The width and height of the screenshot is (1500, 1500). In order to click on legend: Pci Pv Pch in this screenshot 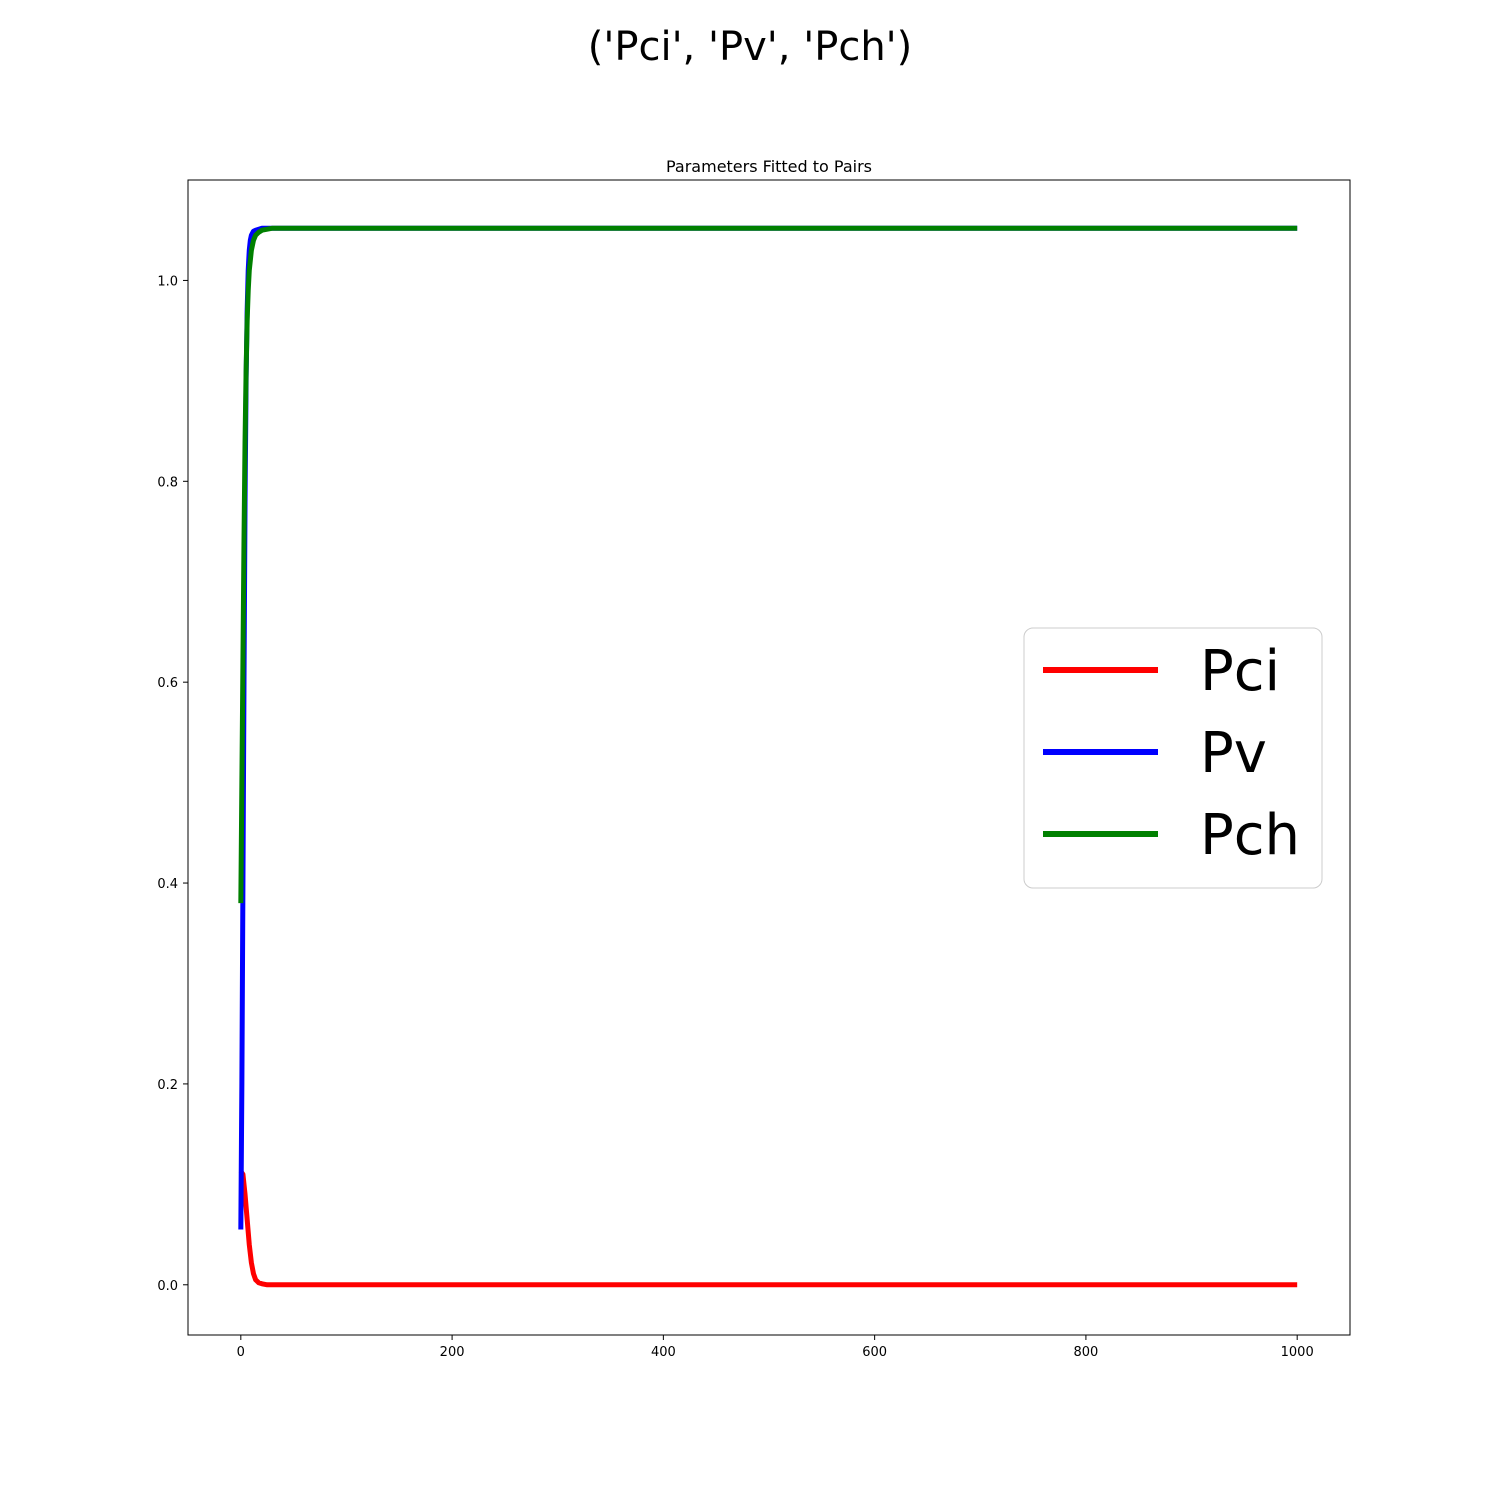, I will do `click(1173, 758)`.